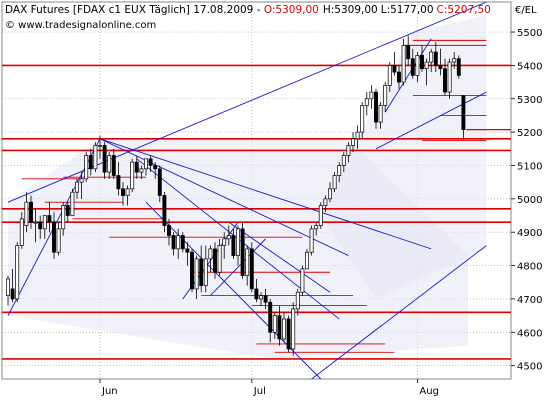 The width and height of the screenshot is (550, 404). I want to click on y-tick-label: 4700, so click(529, 300).